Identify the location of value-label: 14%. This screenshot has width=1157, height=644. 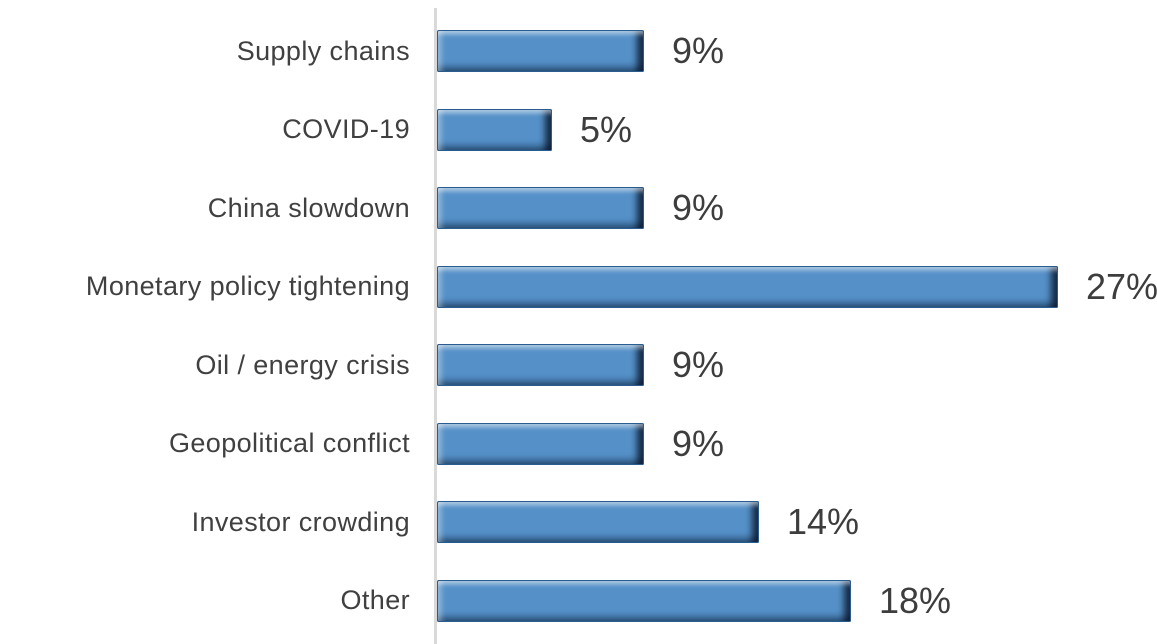
(823, 522).